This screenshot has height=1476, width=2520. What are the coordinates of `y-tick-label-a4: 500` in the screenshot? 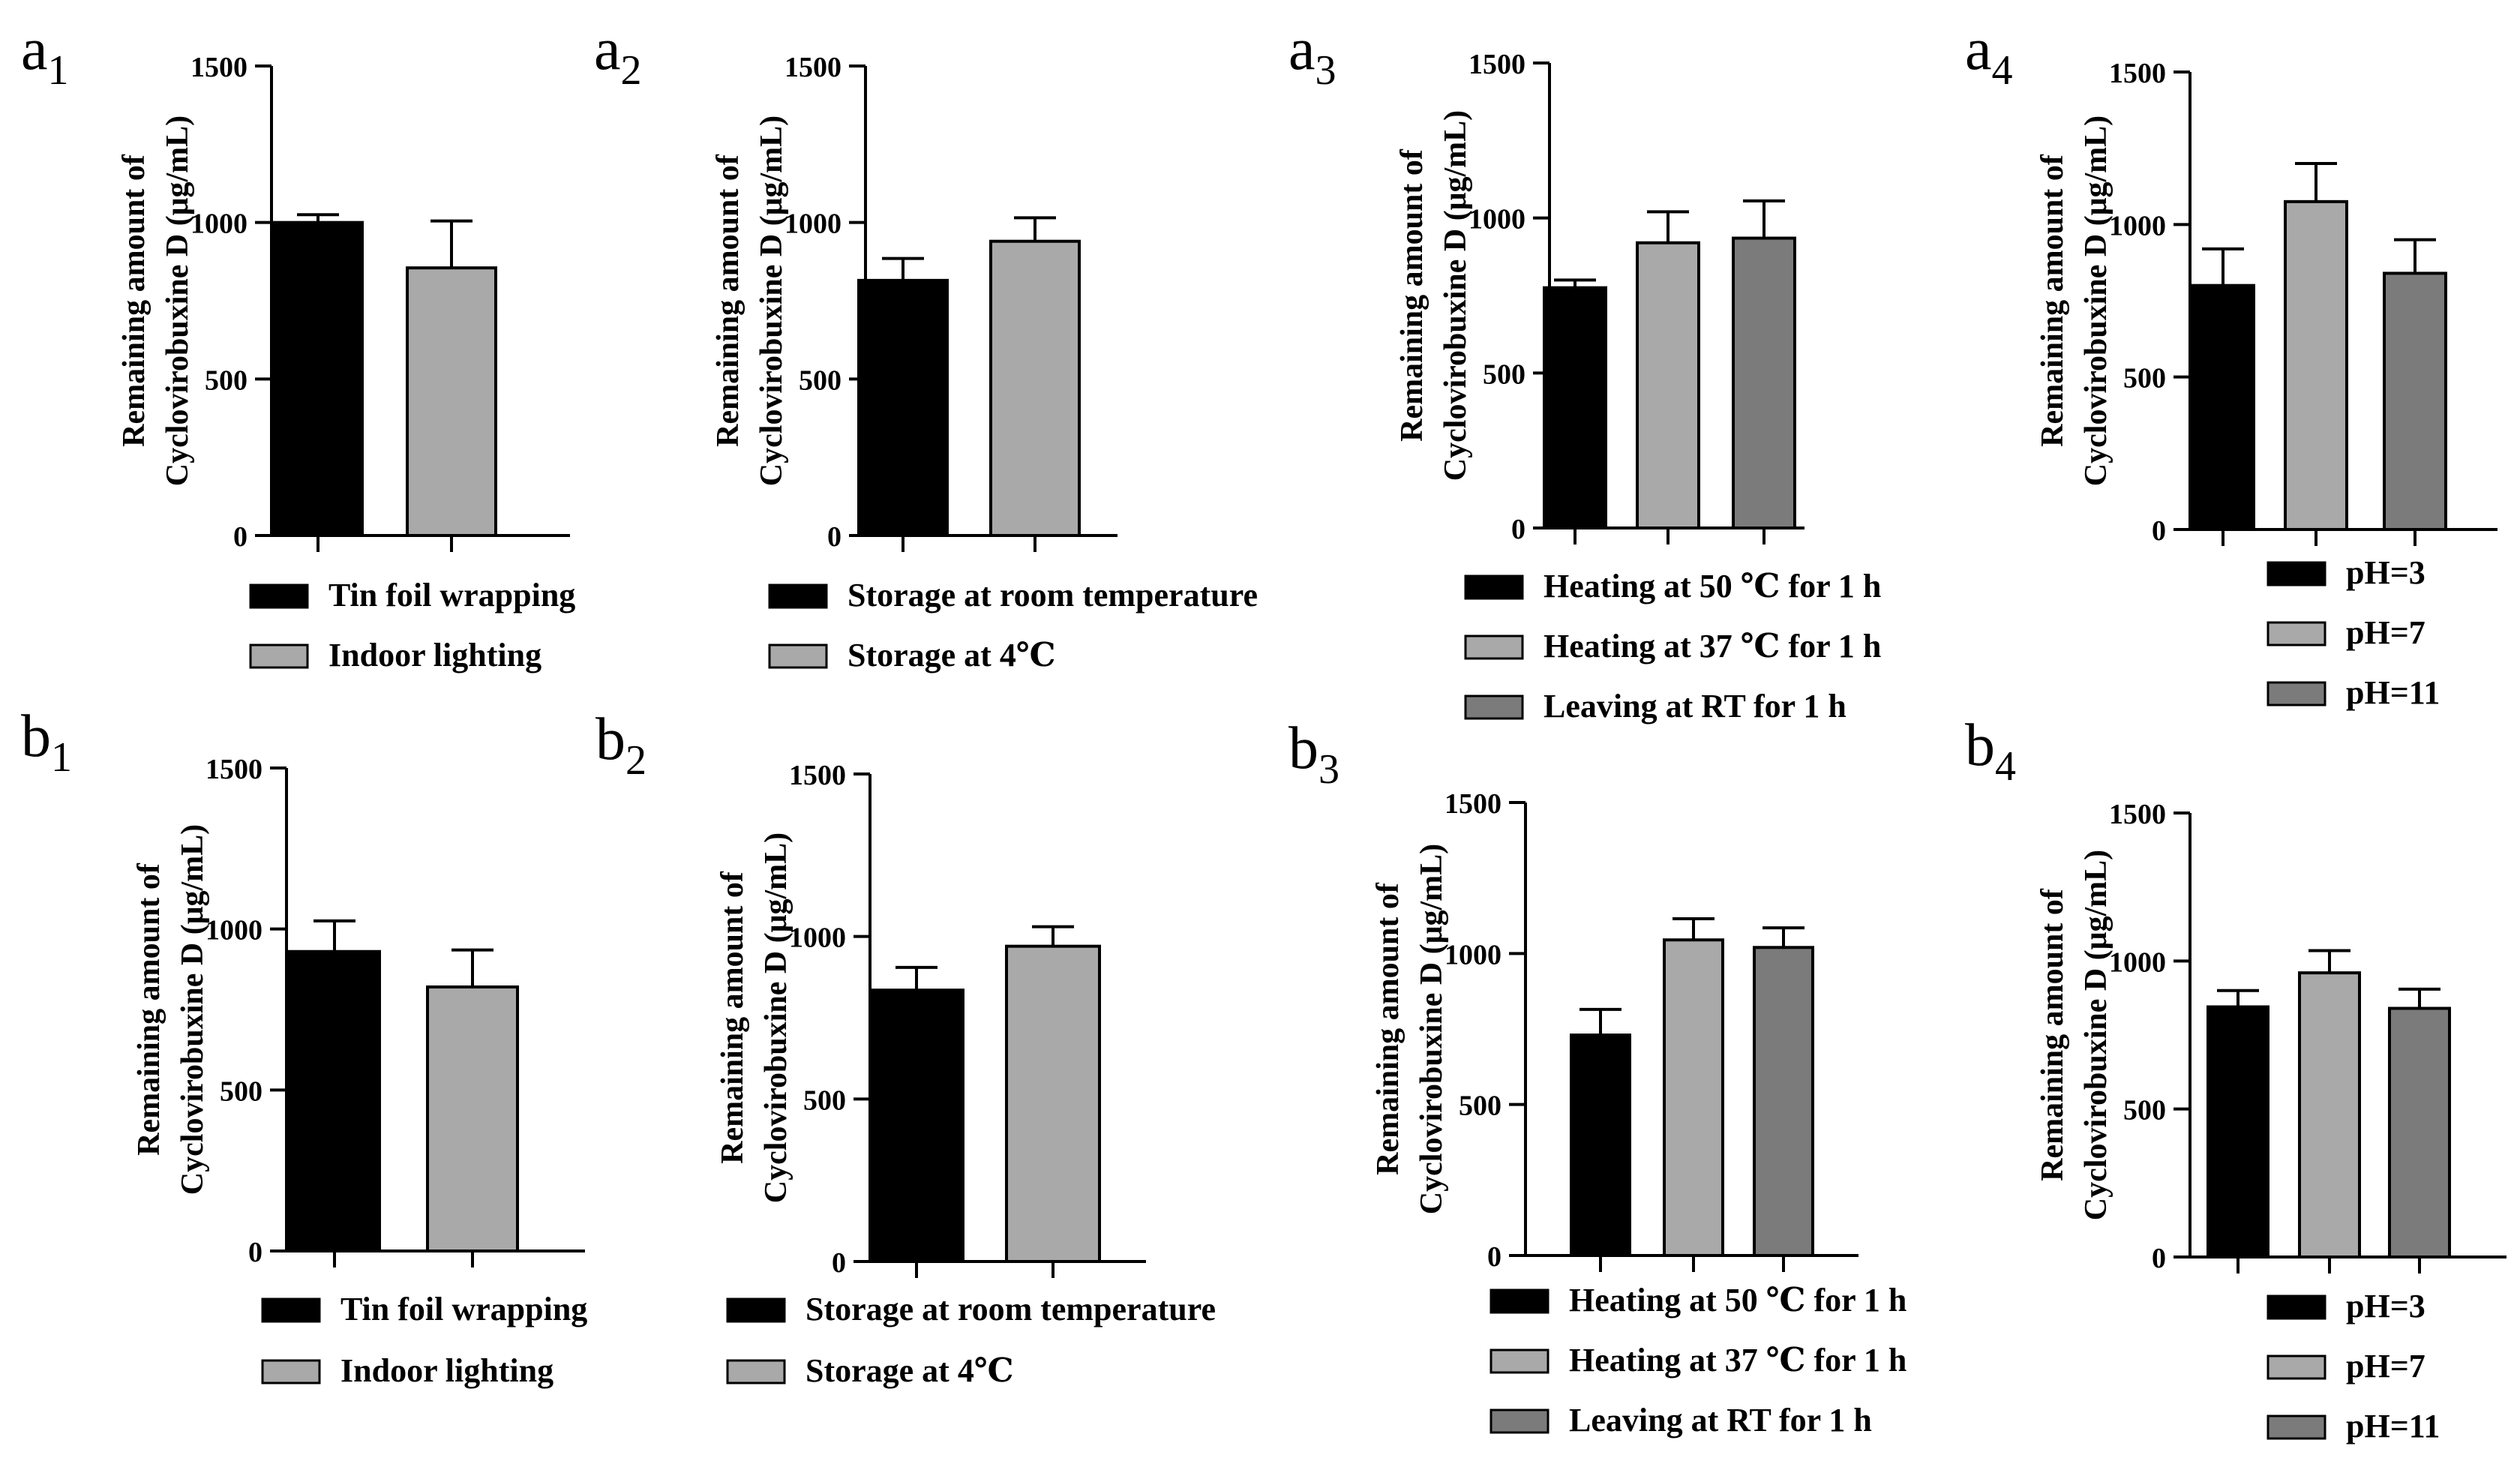 It's located at (2144, 378).